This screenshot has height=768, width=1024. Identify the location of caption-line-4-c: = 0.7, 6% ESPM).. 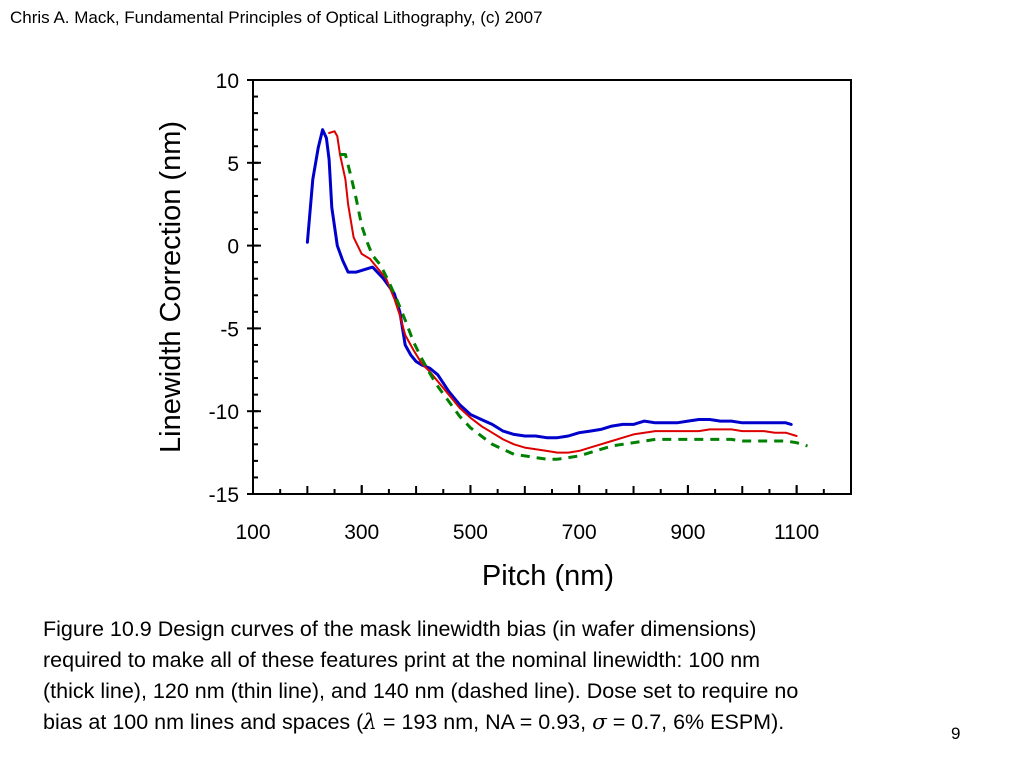
(695, 722).